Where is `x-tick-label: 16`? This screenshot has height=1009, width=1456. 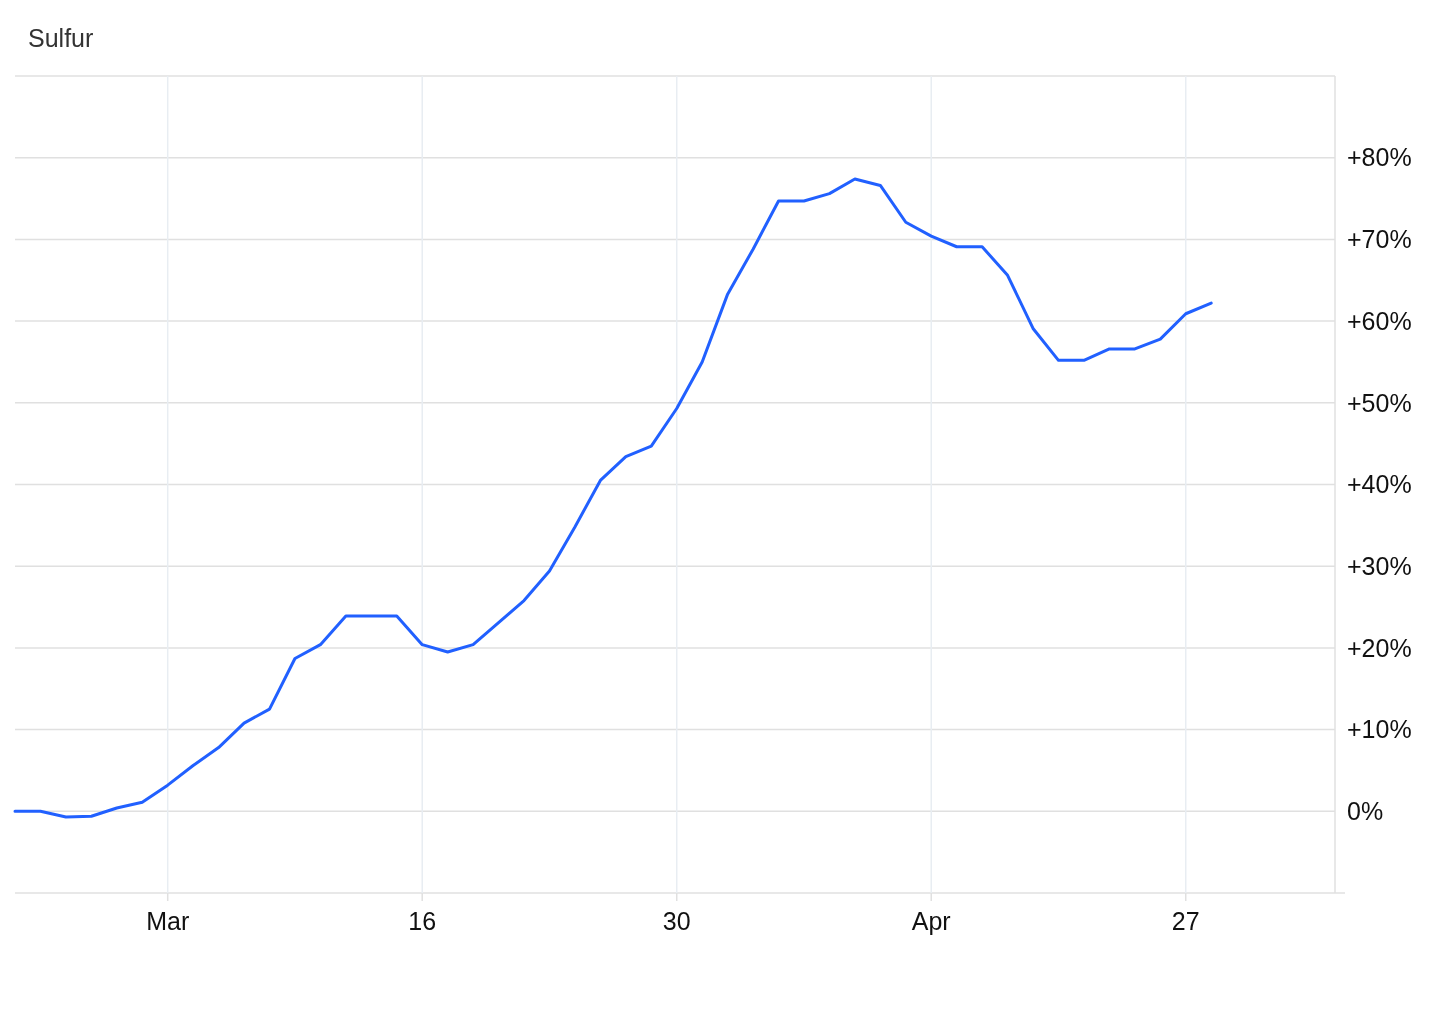
x-tick-label: 16 is located at coordinates (422, 921).